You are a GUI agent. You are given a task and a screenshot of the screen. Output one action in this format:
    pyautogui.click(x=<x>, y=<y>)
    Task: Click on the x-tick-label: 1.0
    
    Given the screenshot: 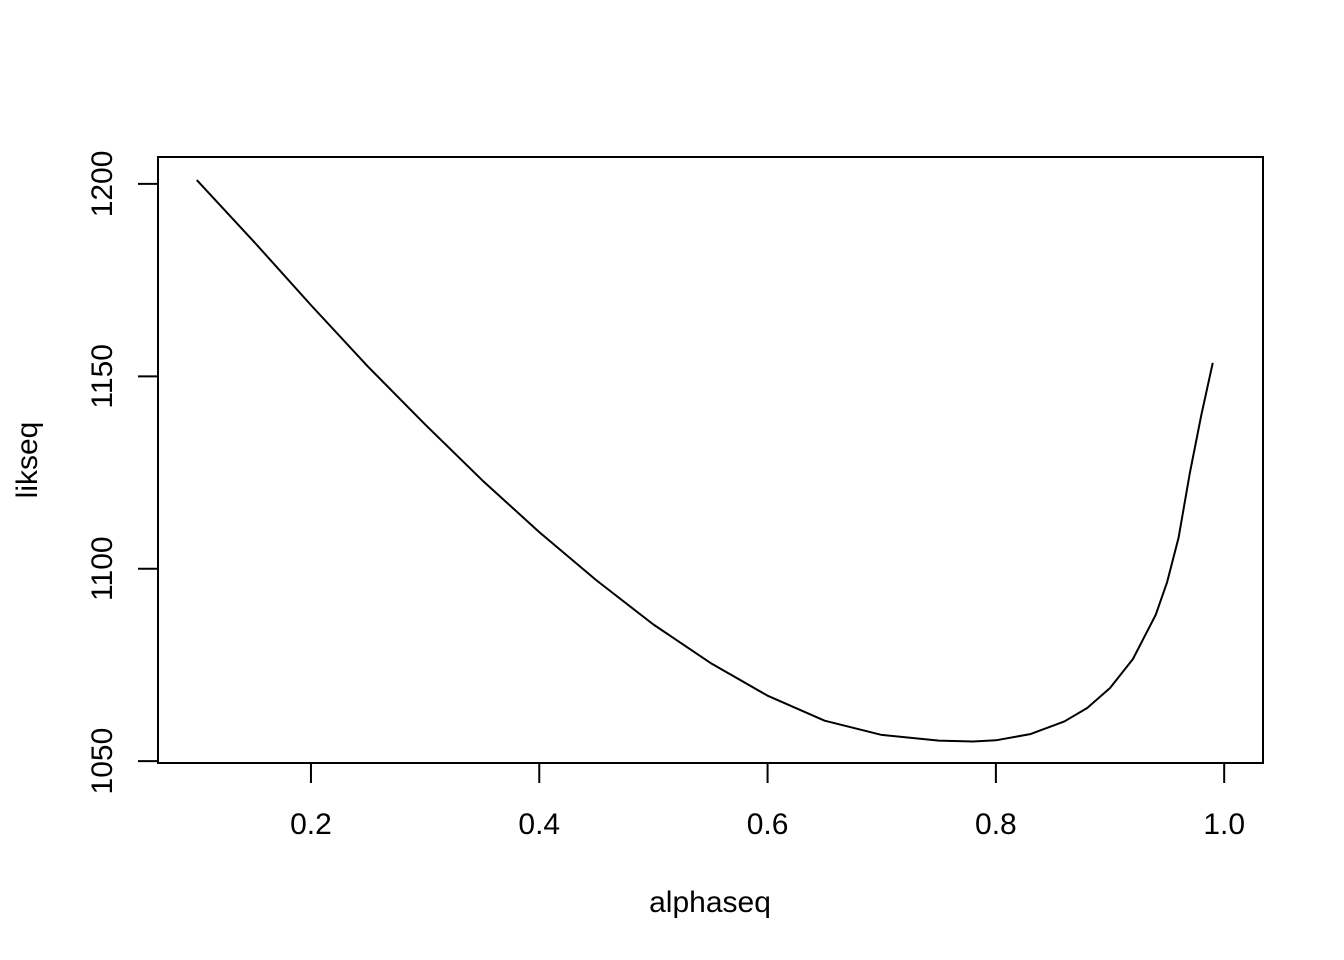 What is the action you would take?
    pyautogui.click(x=1224, y=824)
    